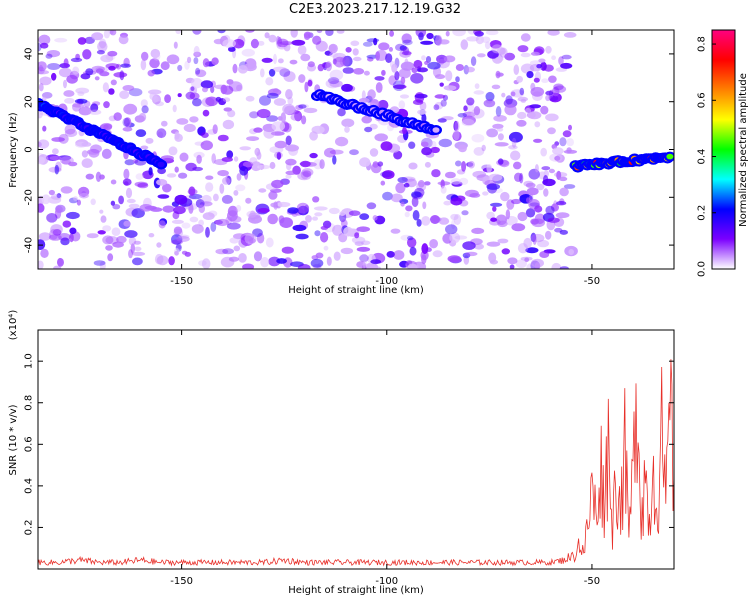 Image resolution: width=750 pixels, height=600 pixels. What do you see at coordinates (29, 101) in the screenshot?
I see `y-tick-label: 20` at bounding box center [29, 101].